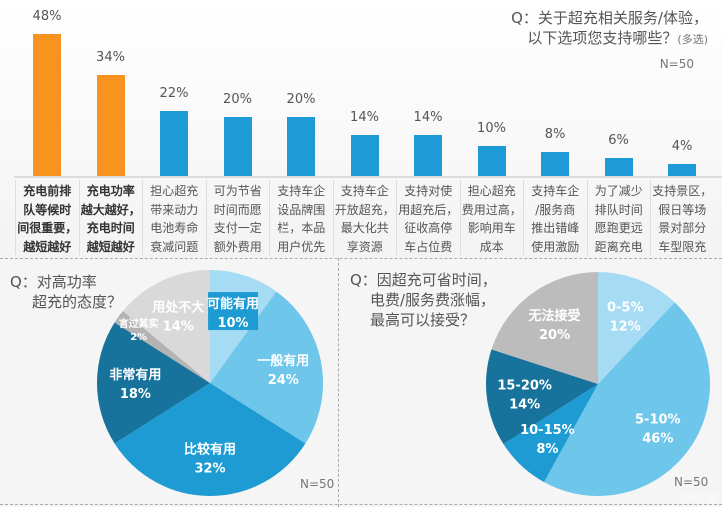 Image resolution: width=722 pixels, height=507 pixels. What do you see at coordinates (625, 307) in the screenshot?
I see `pie2-slice-label: 0-5%` at bounding box center [625, 307].